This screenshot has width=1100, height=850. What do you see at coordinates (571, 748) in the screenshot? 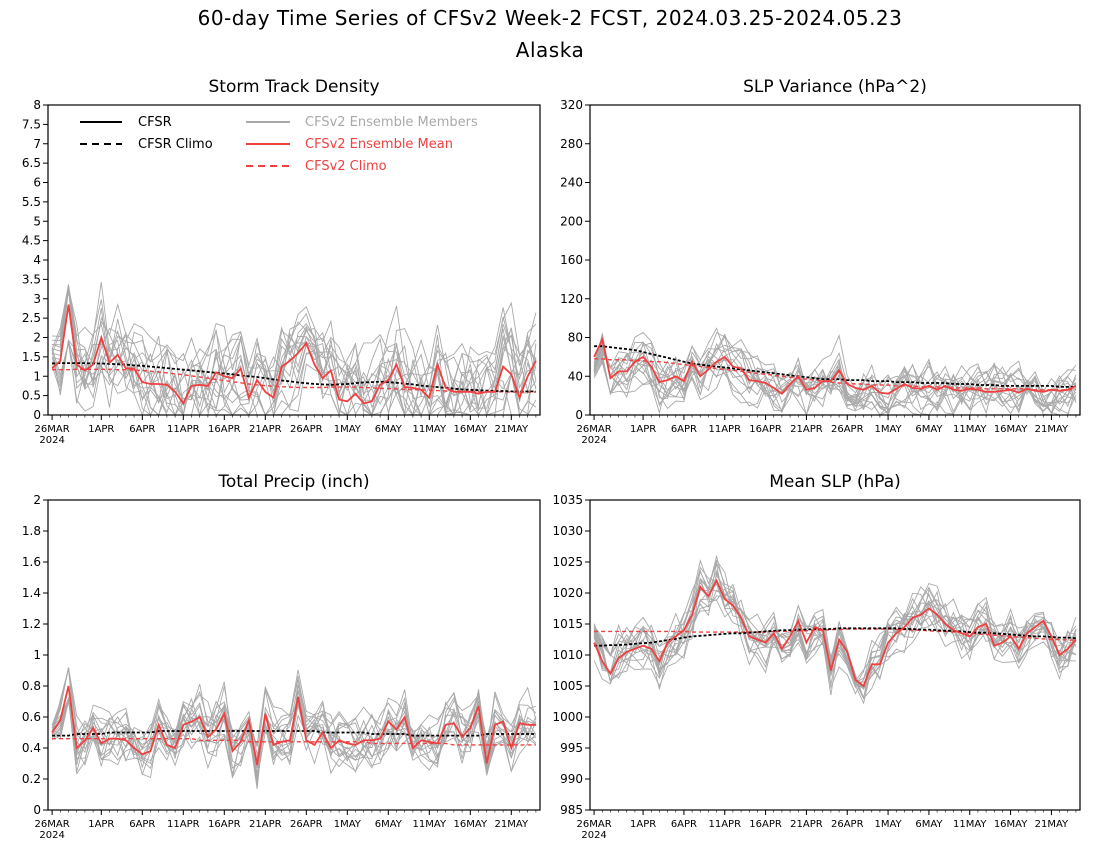
I see `y-tick-label: 995` at bounding box center [571, 748].